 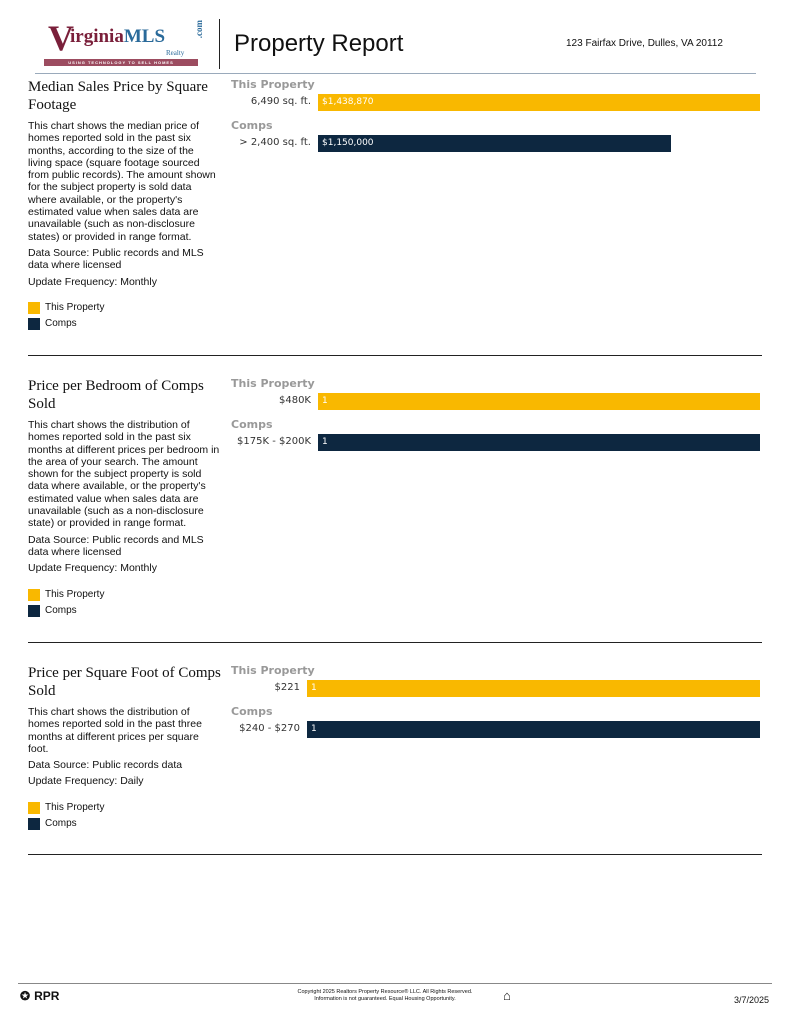 I want to click on bar-data-label: $1,438,870, so click(x=348, y=102).